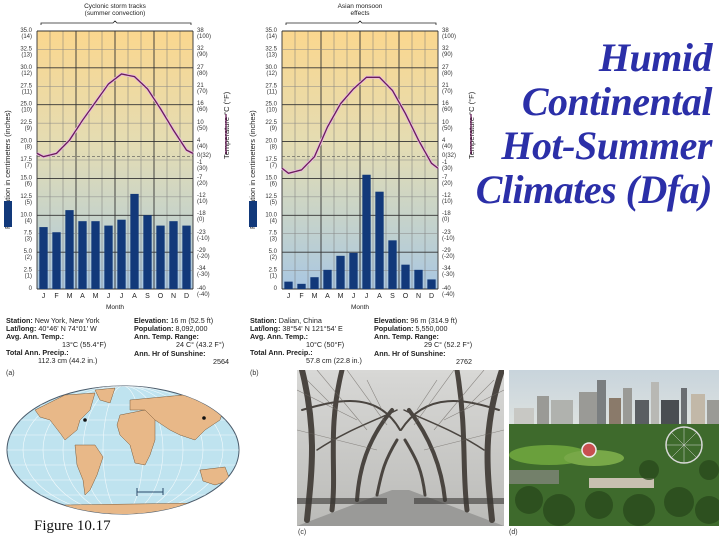  I want to click on station-value: Dalian, China, so click(300, 320).